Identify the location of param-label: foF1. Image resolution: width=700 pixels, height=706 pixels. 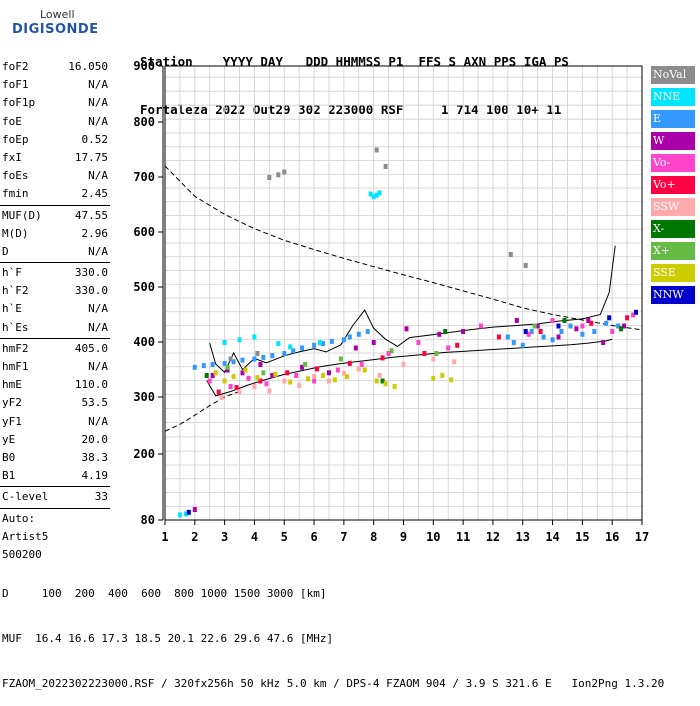
(15, 85).